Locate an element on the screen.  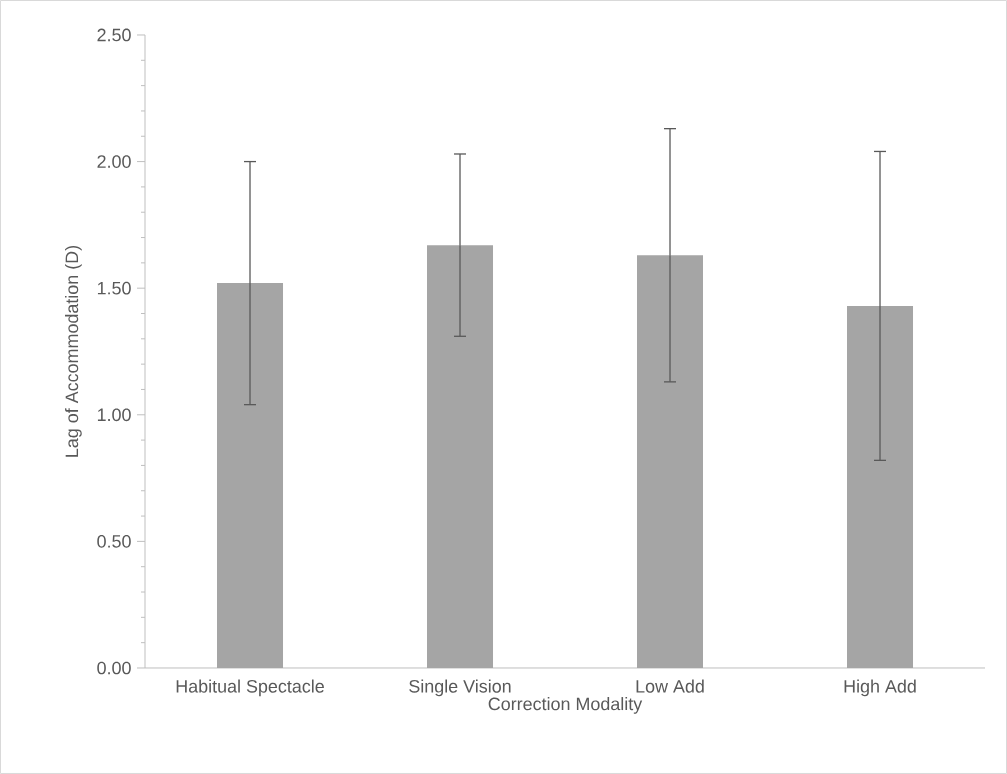
y-tick-label: 2.00 is located at coordinates (114, 161).